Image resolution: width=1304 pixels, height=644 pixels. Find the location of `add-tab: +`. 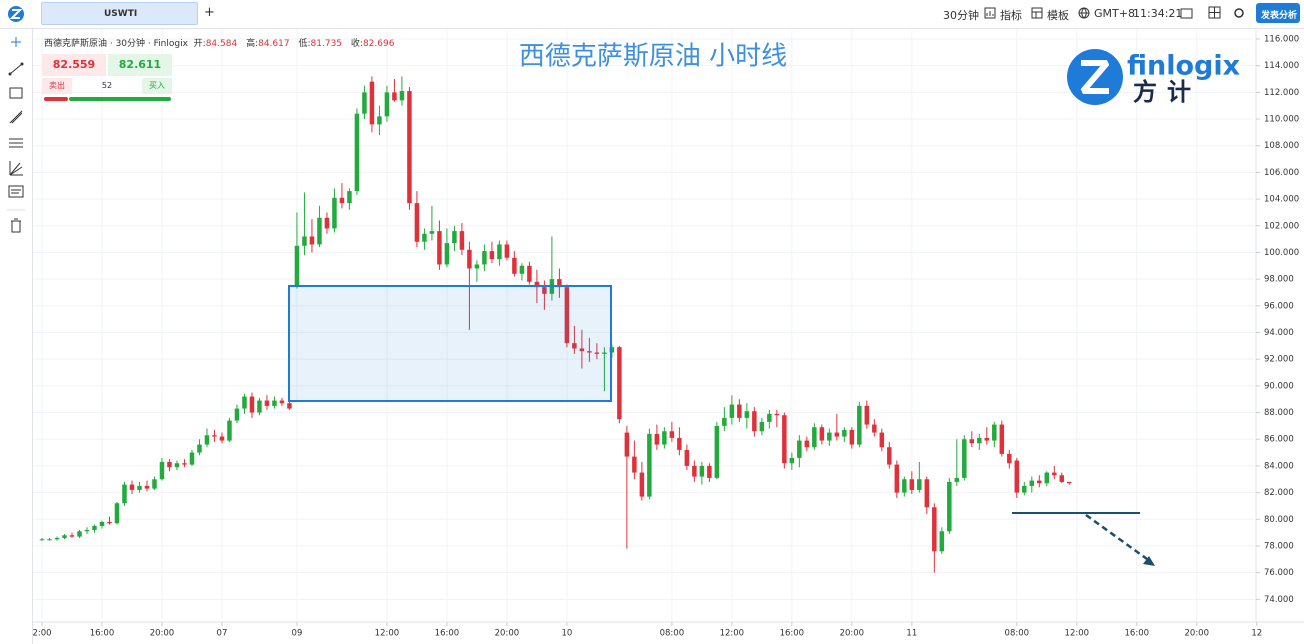

add-tab: + is located at coordinates (209, 12).